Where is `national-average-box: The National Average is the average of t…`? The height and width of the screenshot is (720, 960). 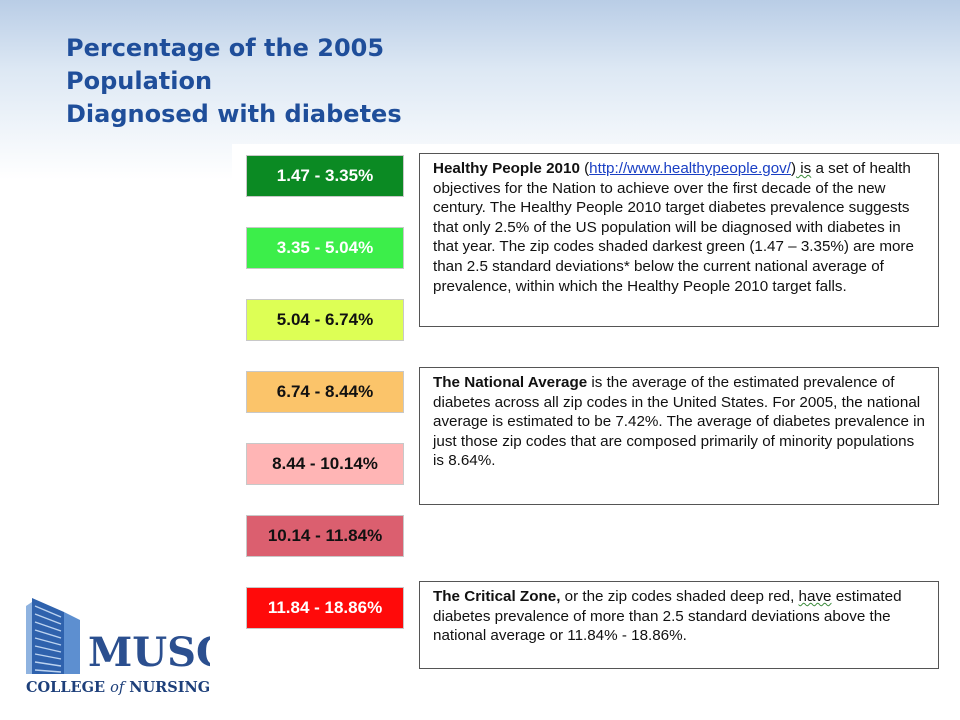 national-average-box: The National Average is the average of t… is located at coordinates (679, 436).